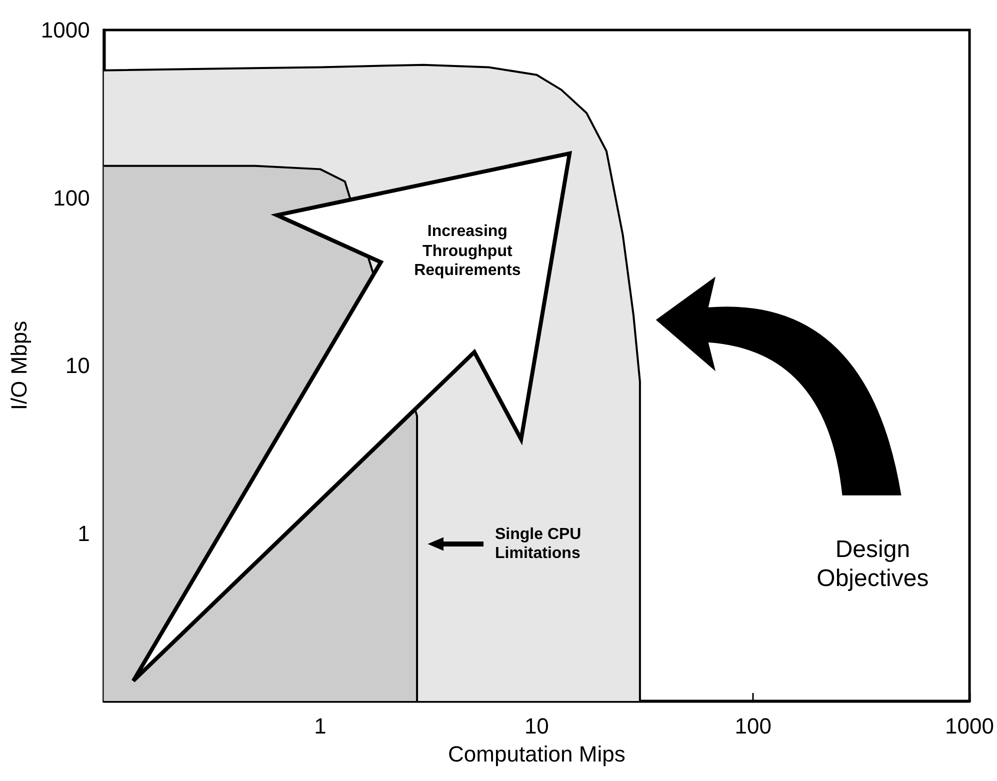  Describe the element at coordinates (19, 365) in the screenshot. I see `y-axis-title: I/O Mbps` at that location.